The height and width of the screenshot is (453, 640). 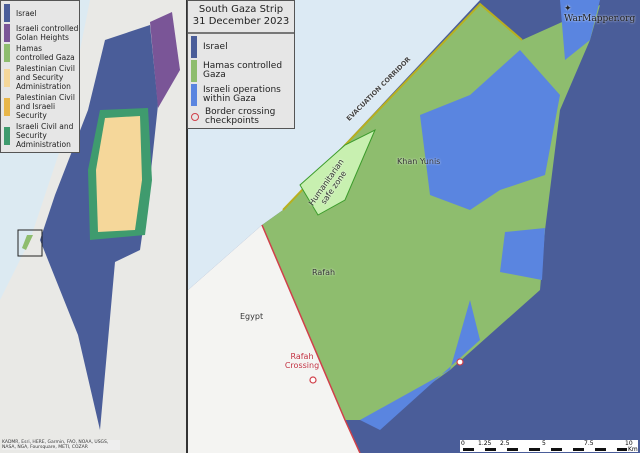 I want to click on overview-gaza, so click(x=27, y=242).